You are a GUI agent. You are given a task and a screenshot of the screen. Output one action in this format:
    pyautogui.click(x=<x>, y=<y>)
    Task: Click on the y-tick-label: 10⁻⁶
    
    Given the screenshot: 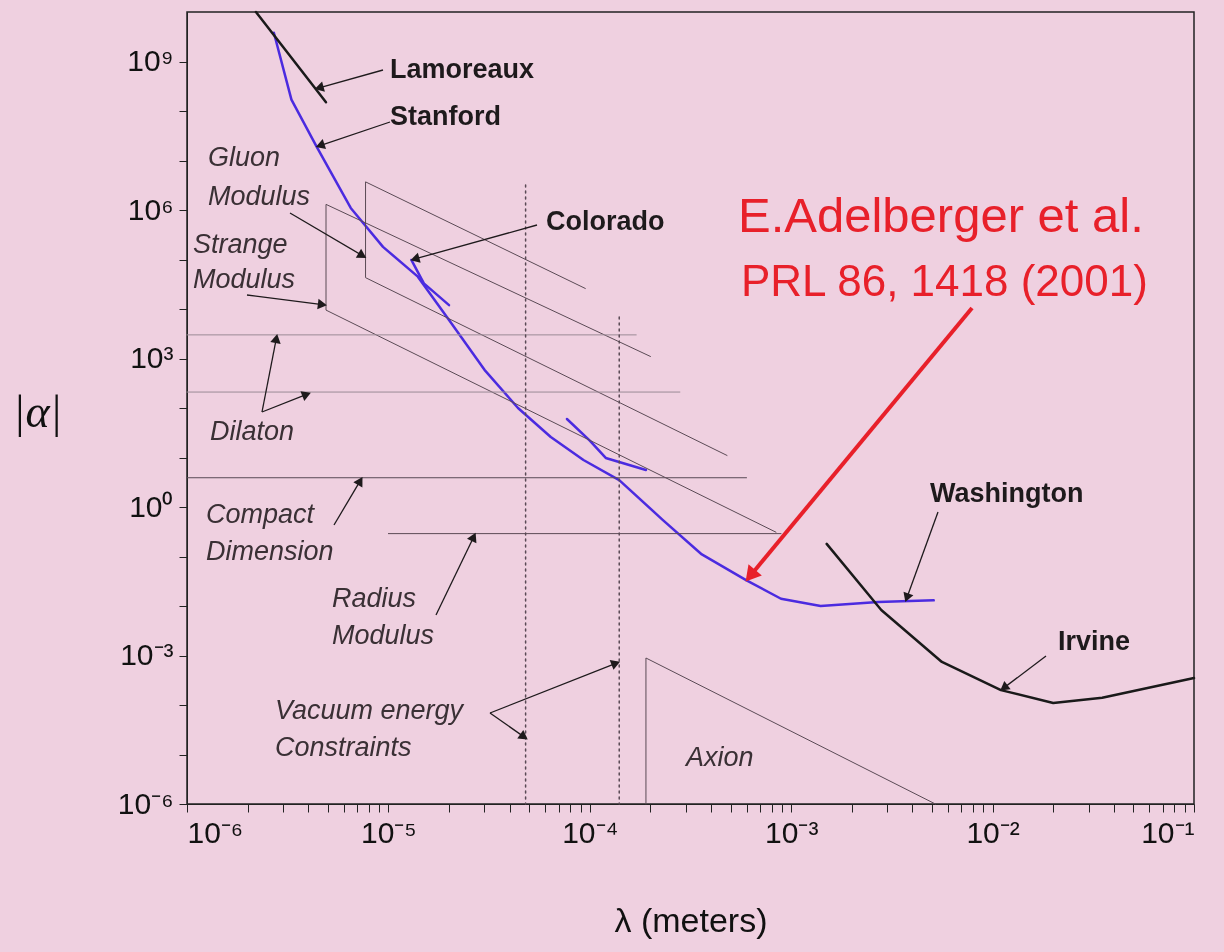 What is the action you would take?
    pyautogui.click(x=145, y=803)
    